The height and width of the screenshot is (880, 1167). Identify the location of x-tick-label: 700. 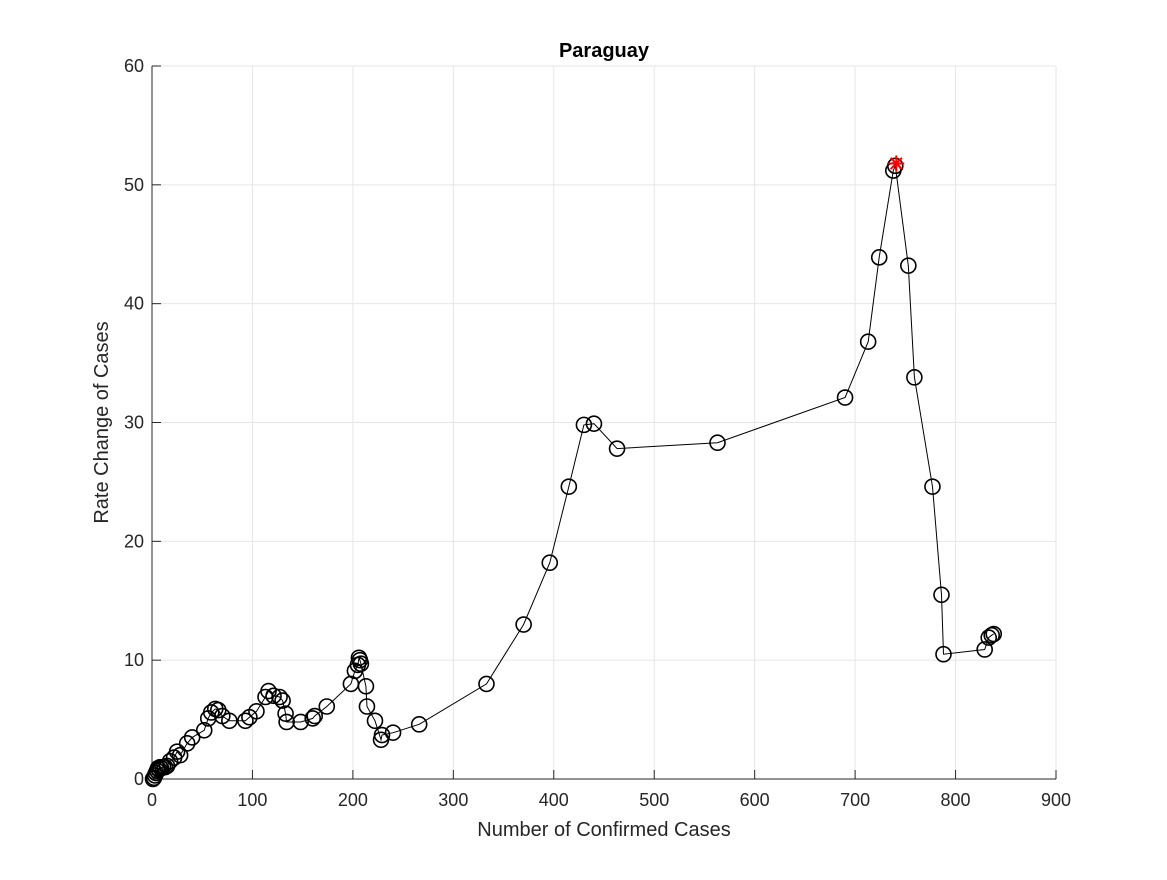
(855, 800).